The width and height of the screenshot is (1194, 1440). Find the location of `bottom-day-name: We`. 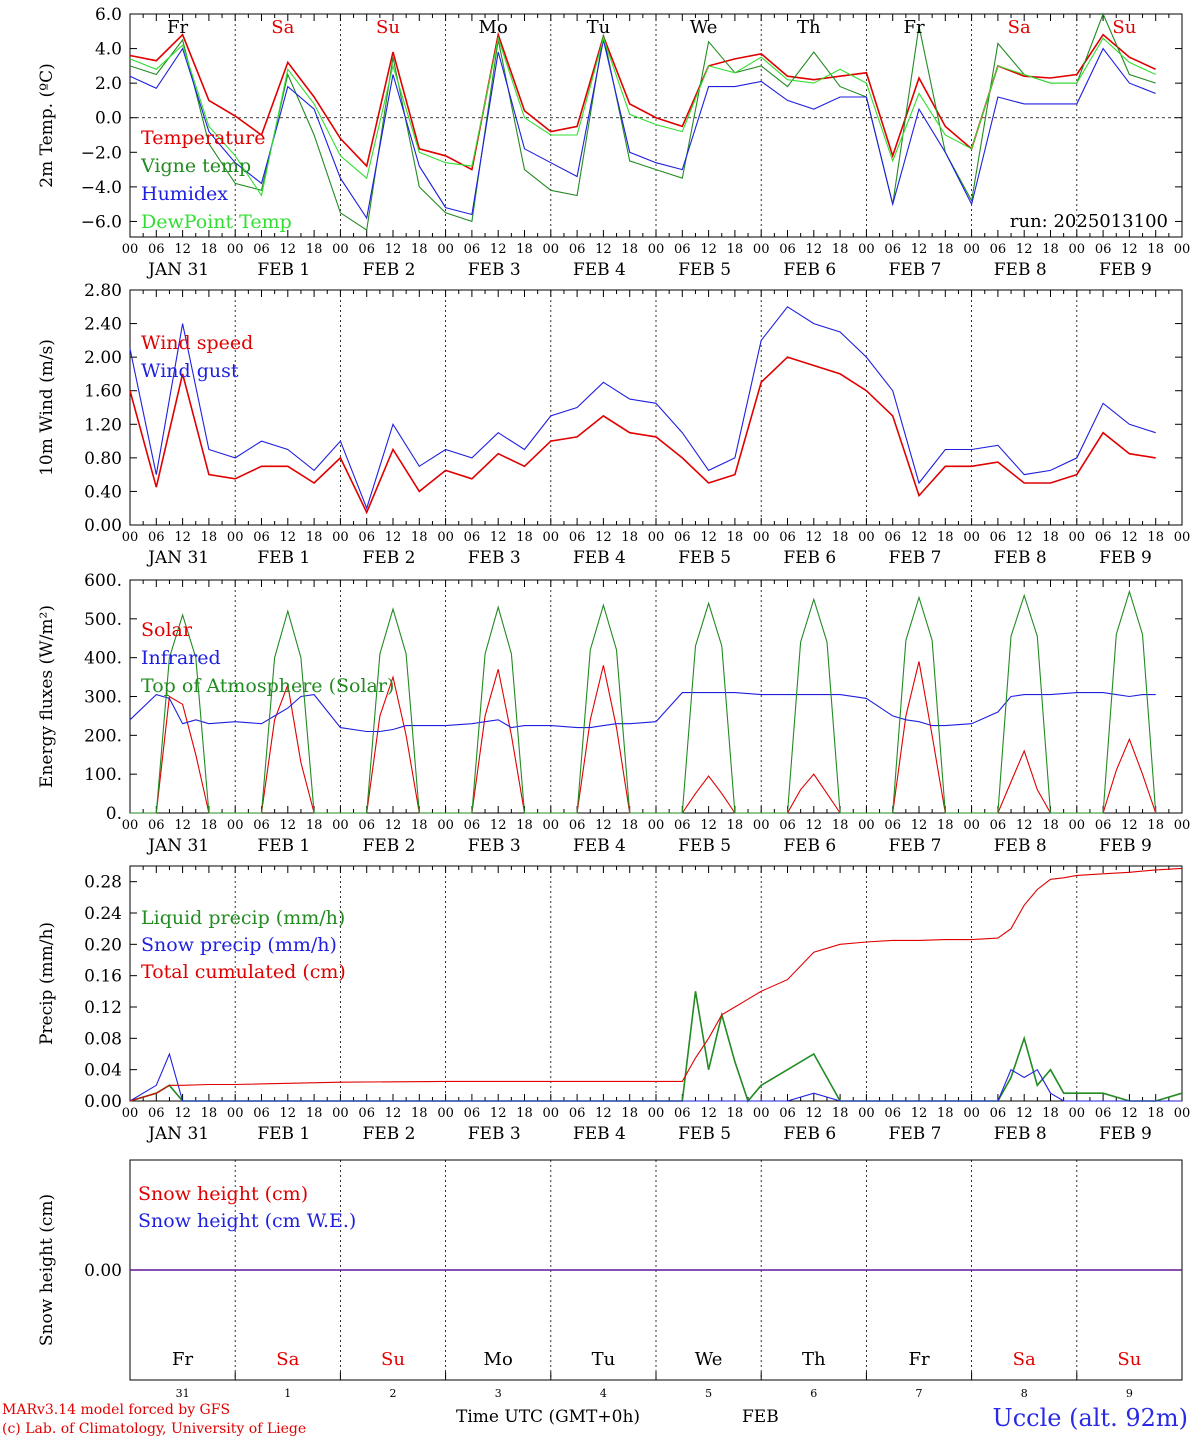

bottom-day-name: We is located at coordinates (709, 1359).